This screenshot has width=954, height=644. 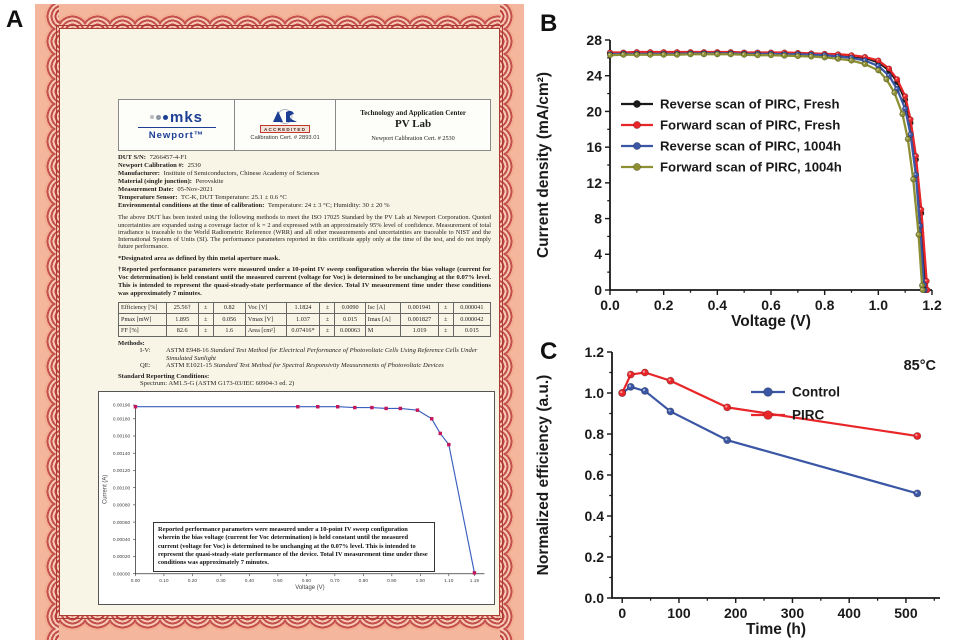 What do you see at coordinates (265, 331) in the screenshot?
I see `perf-table-cell: Area [cm²]` at bounding box center [265, 331].